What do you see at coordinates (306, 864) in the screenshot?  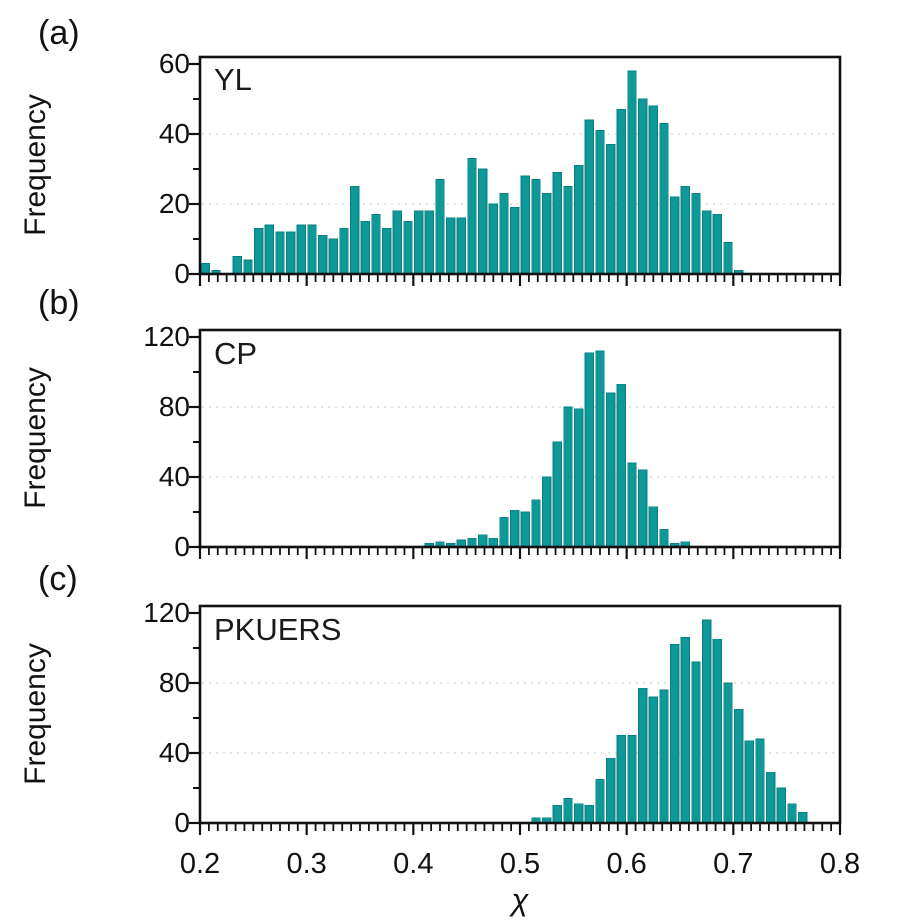 I see `x-tick-label: 0.3` at bounding box center [306, 864].